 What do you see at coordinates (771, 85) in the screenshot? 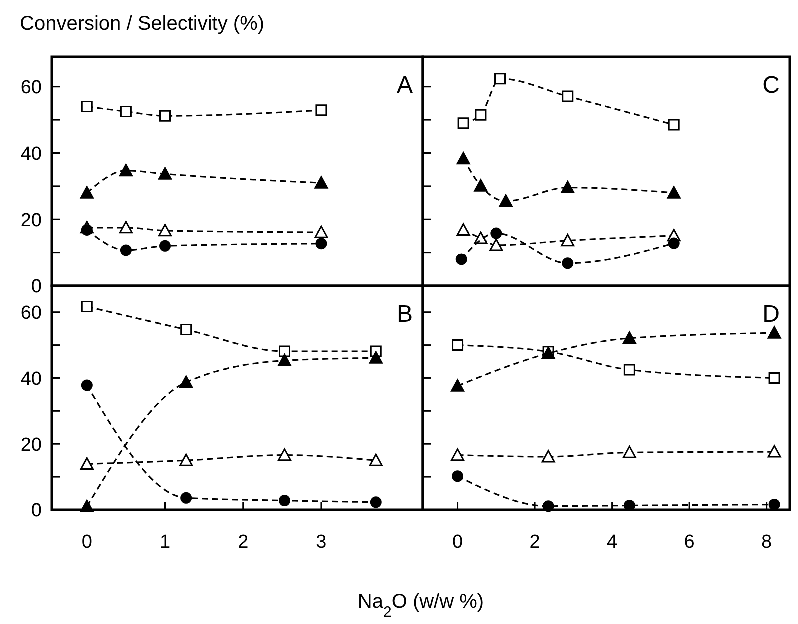
I see `annotation: C` at bounding box center [771, 85].